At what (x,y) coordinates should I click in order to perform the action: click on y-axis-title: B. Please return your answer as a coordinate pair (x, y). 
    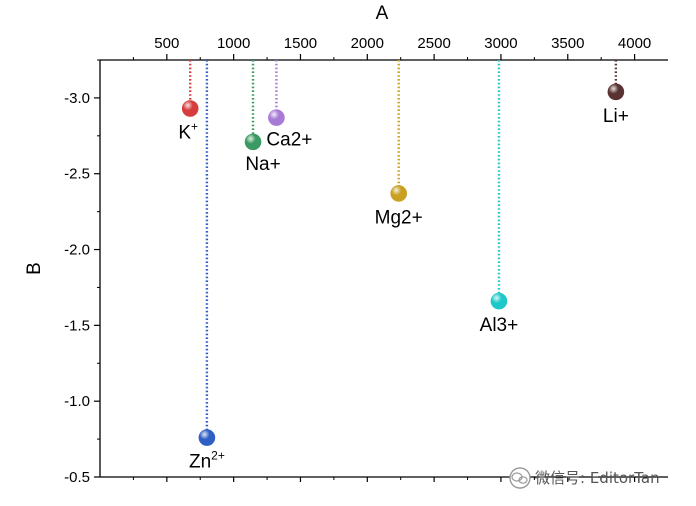
    Looking at the image, I should click on (34, 268).